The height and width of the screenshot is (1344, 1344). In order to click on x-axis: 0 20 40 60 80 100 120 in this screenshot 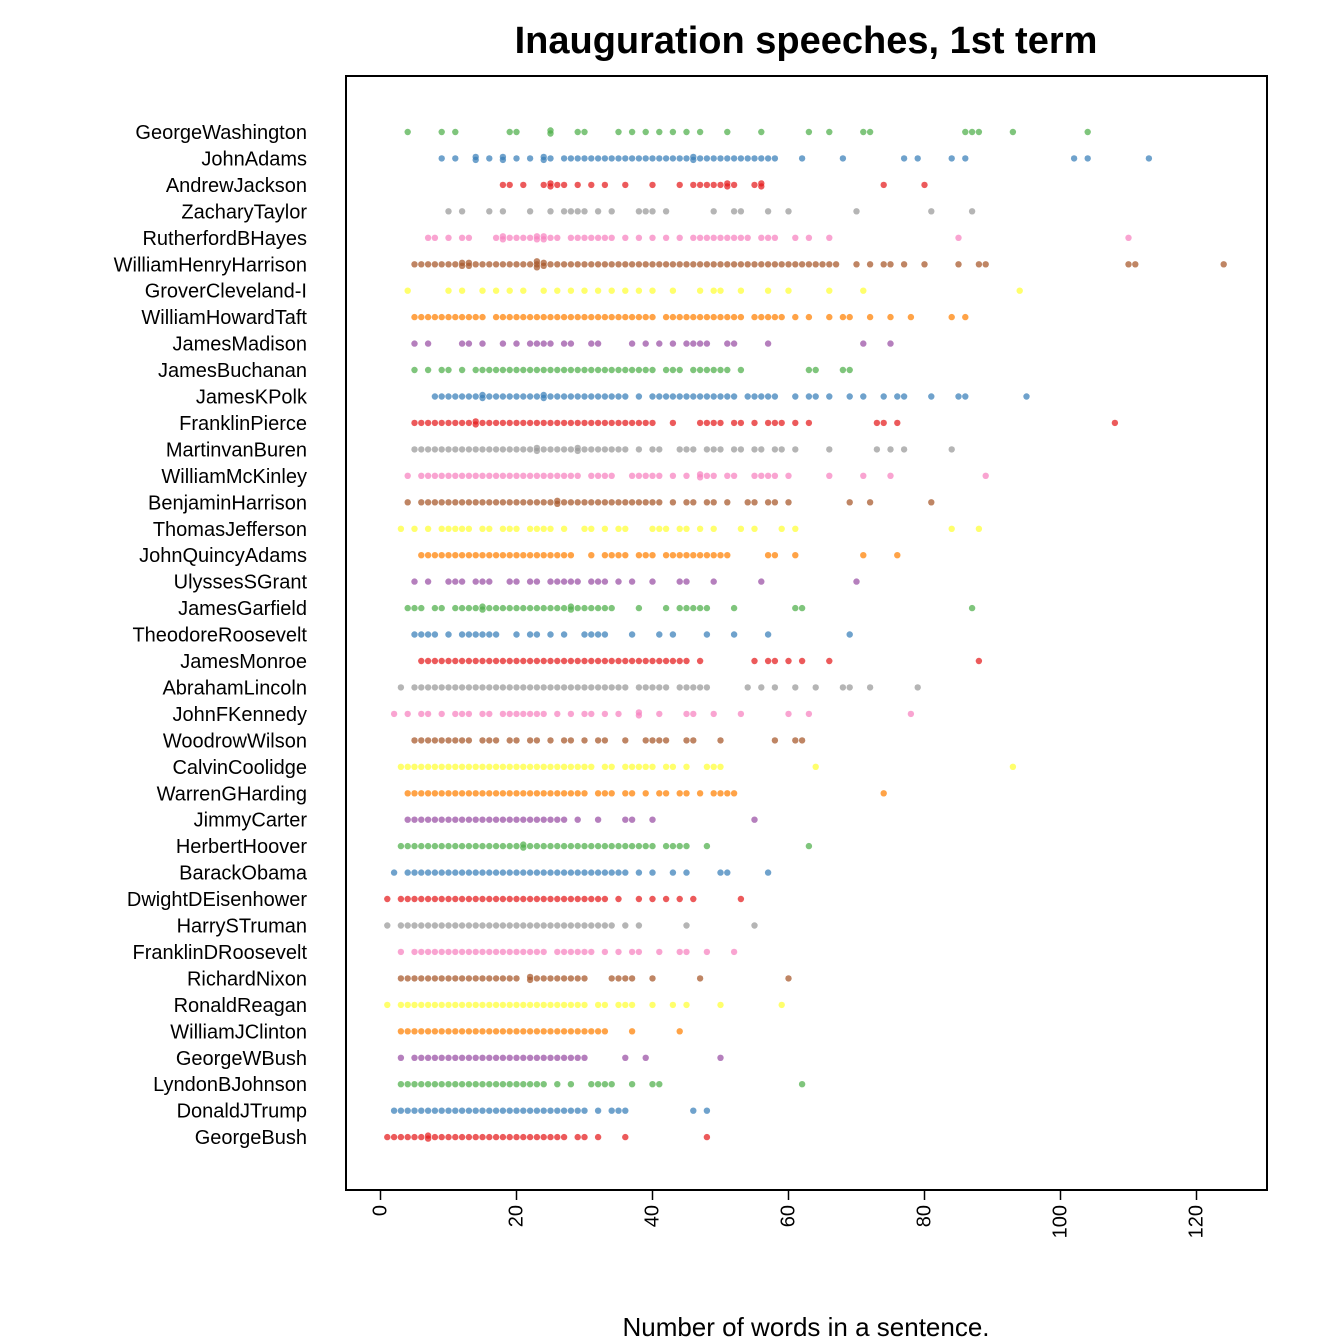, I will do `click(789, 1213)`.